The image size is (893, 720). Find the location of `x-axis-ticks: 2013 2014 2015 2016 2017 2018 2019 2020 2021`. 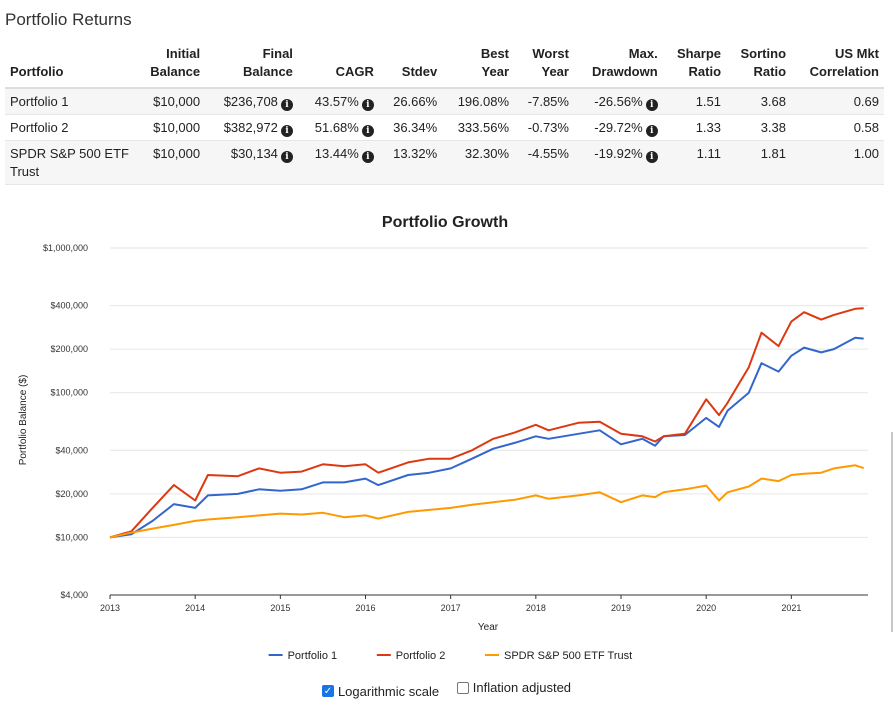

x-axis-ticks: 2013 2014 2015 2016 2017 2018 2019 2020 2021 is located at coordinates (450, 604).